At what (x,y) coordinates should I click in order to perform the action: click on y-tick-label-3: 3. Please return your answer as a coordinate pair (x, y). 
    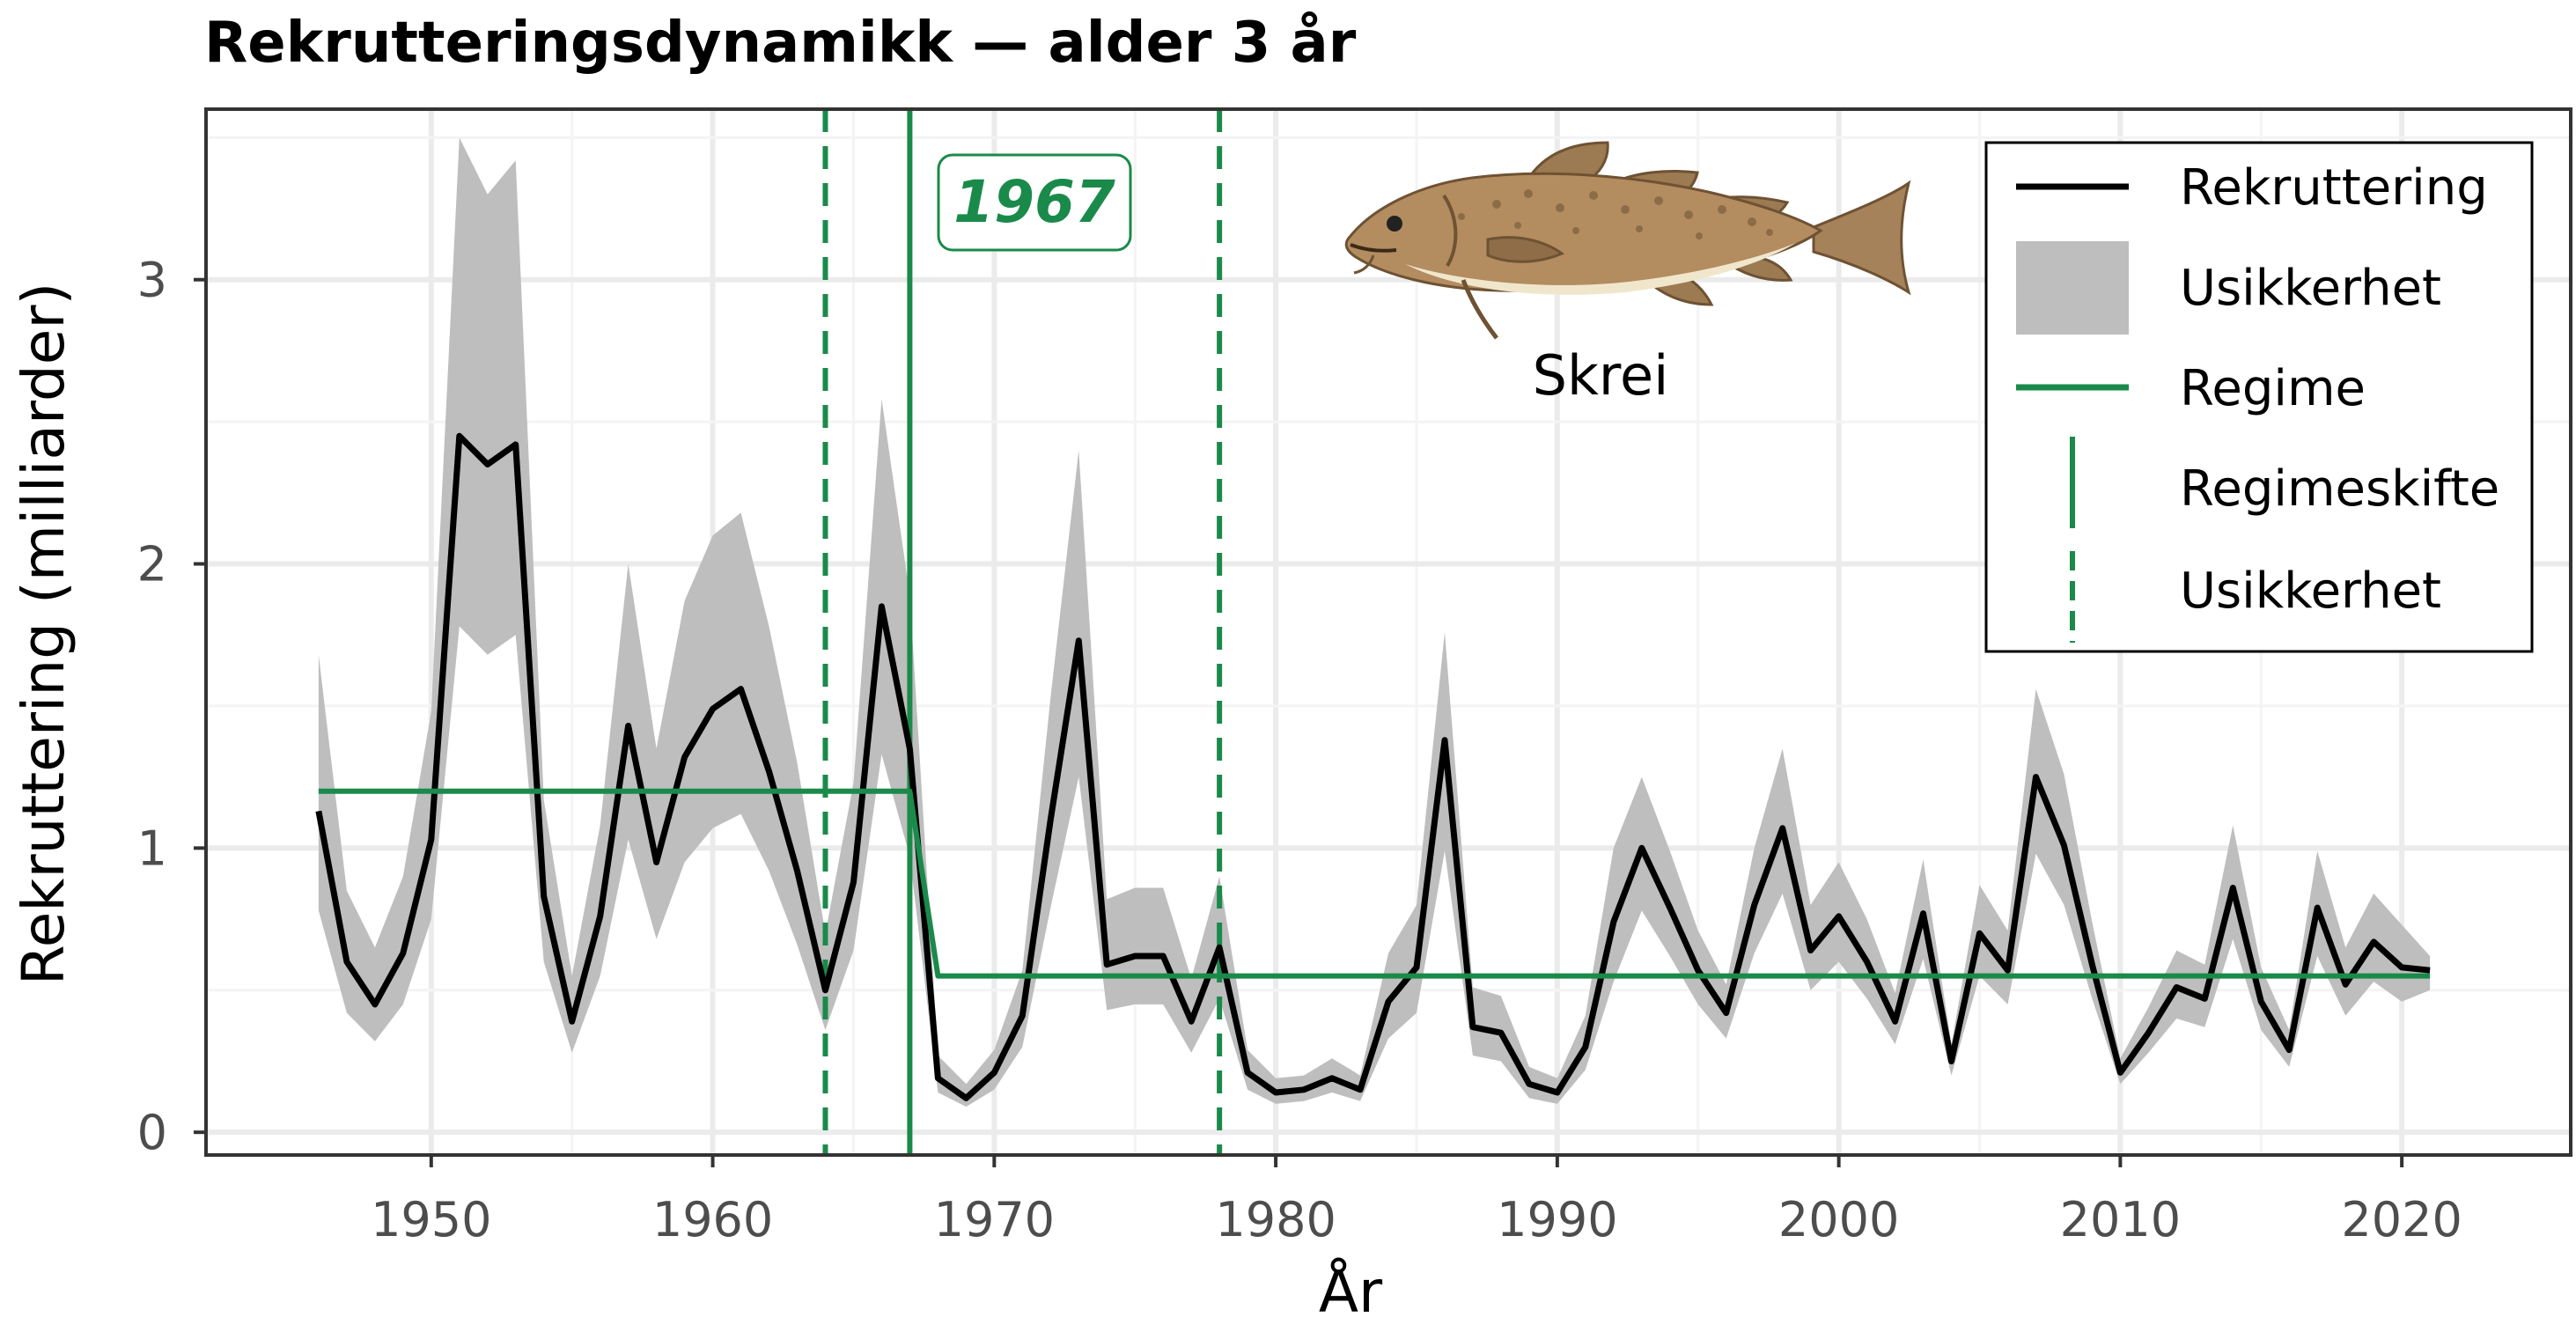
    Looking at the image, I should click on (152, 280).